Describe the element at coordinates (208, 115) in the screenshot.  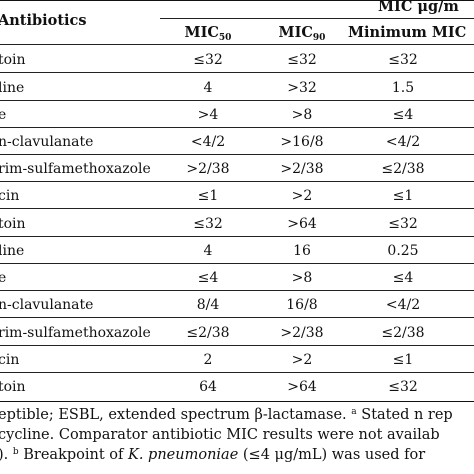
I see `mic50-cell: >4` at that location.